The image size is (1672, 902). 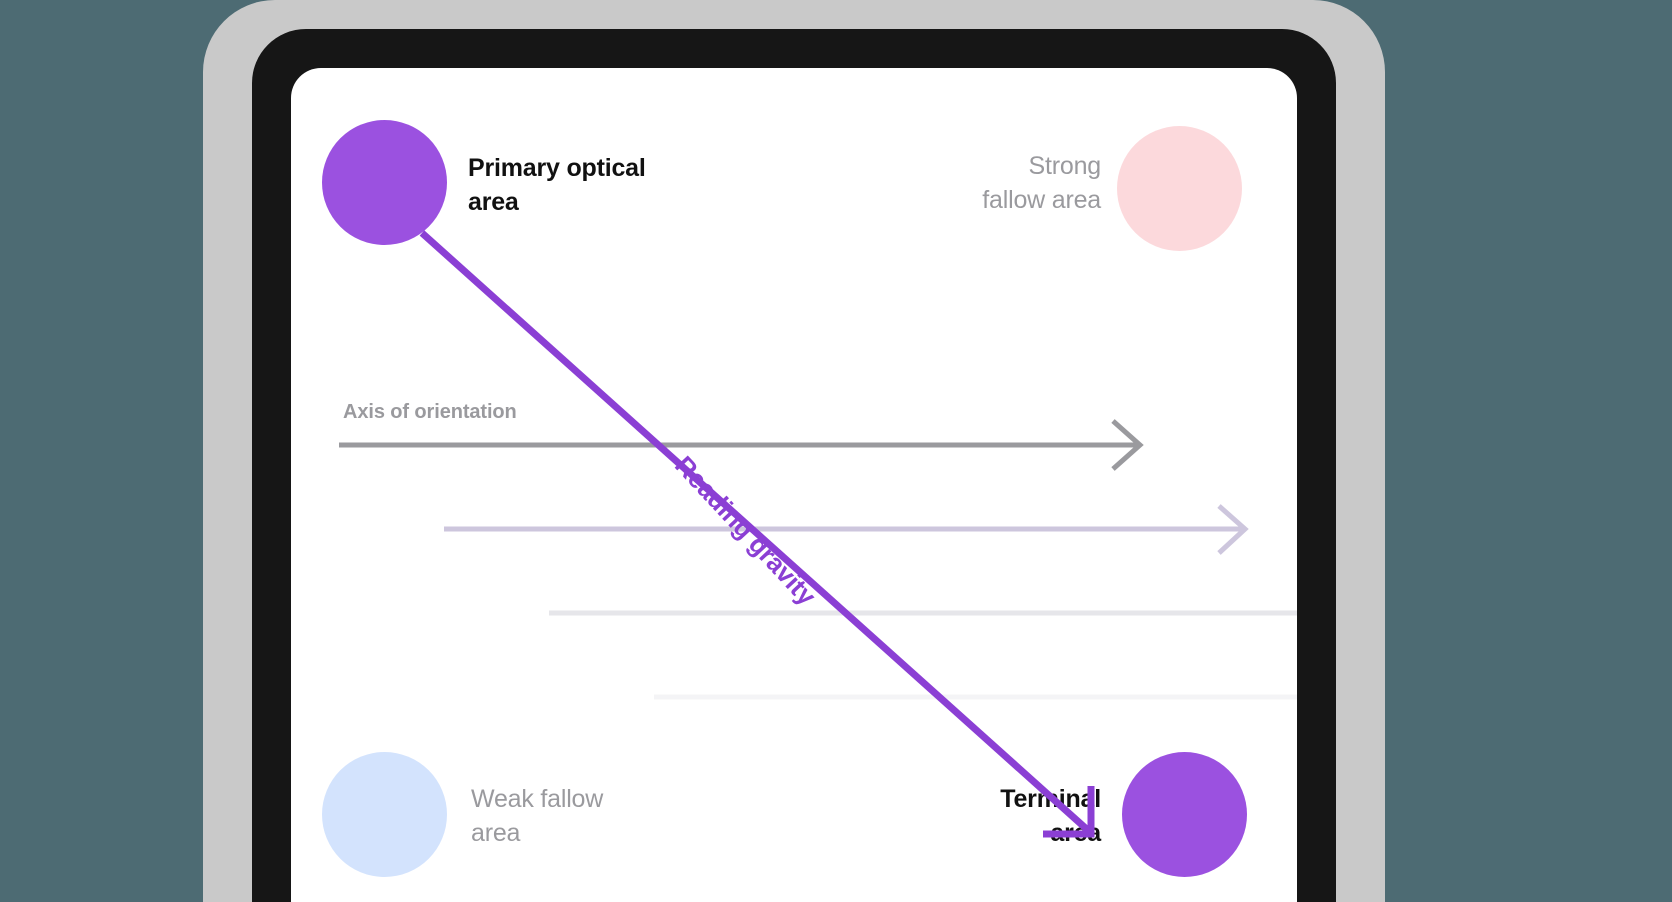 What do you see at coordinates (557, 185) in the screenshot?
I see `label-primary-optical-area: Primary optical area` at bounding box center [557, 185].